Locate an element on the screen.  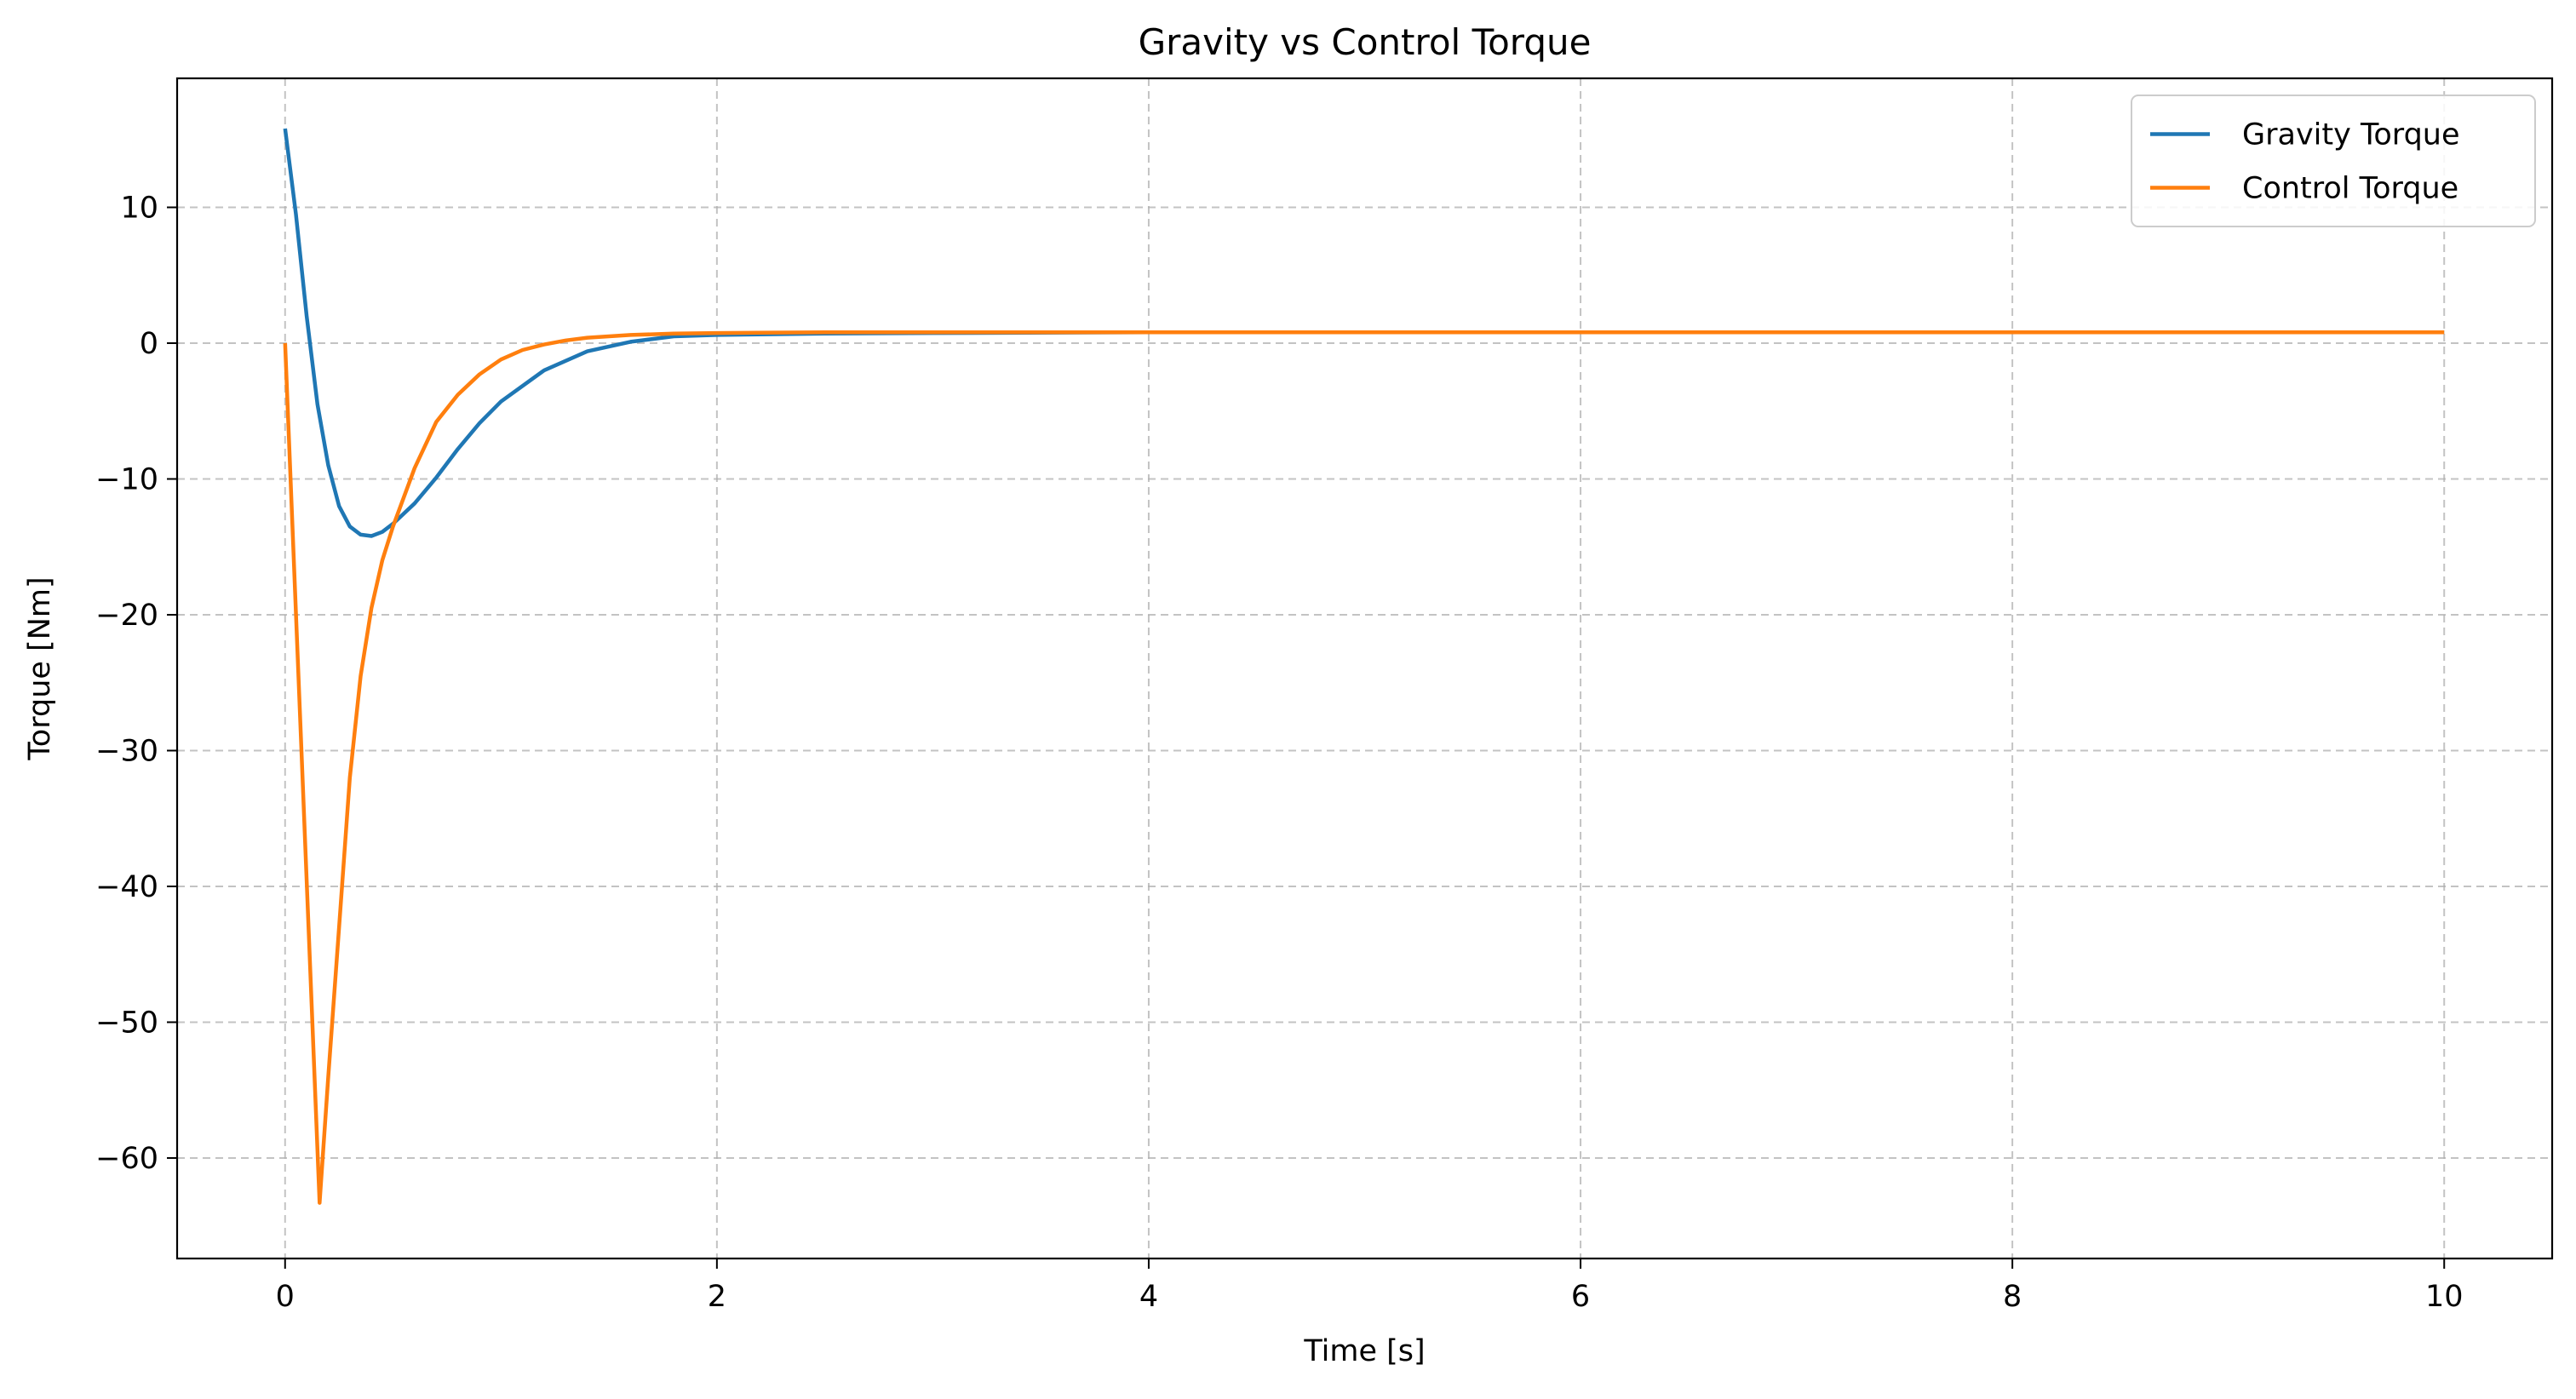
chart-title: Gravity vs Control Torque is located at coordinates (1365, 42).